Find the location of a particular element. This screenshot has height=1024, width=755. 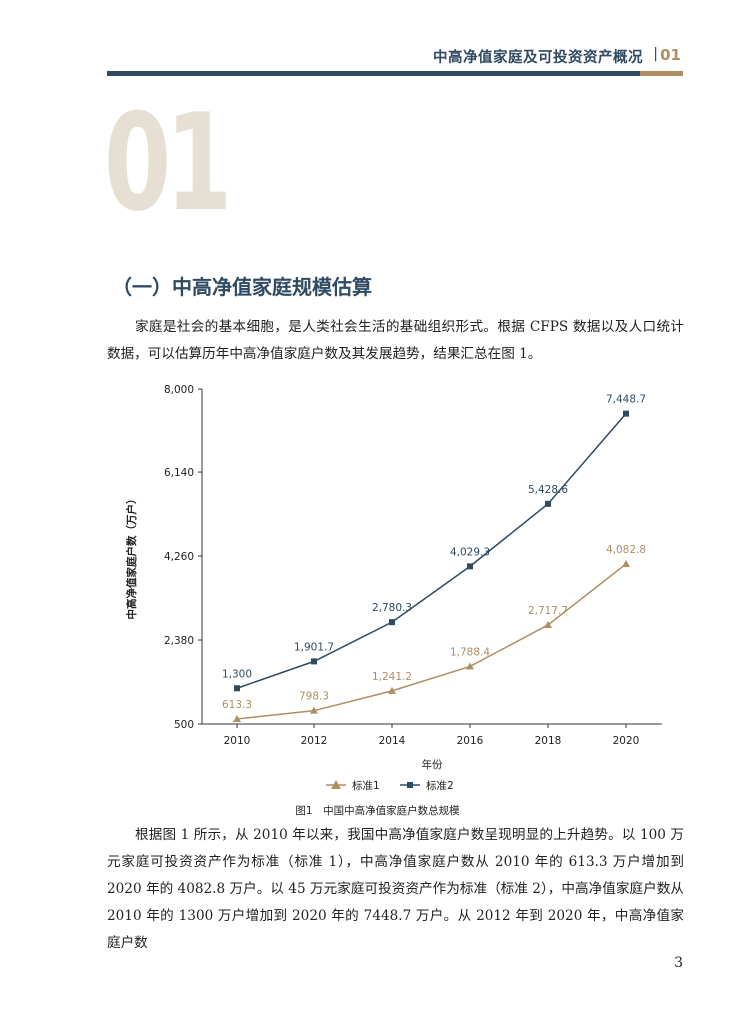

series-2-data-label: 7,448.7 is located at coordinates (626, 400).